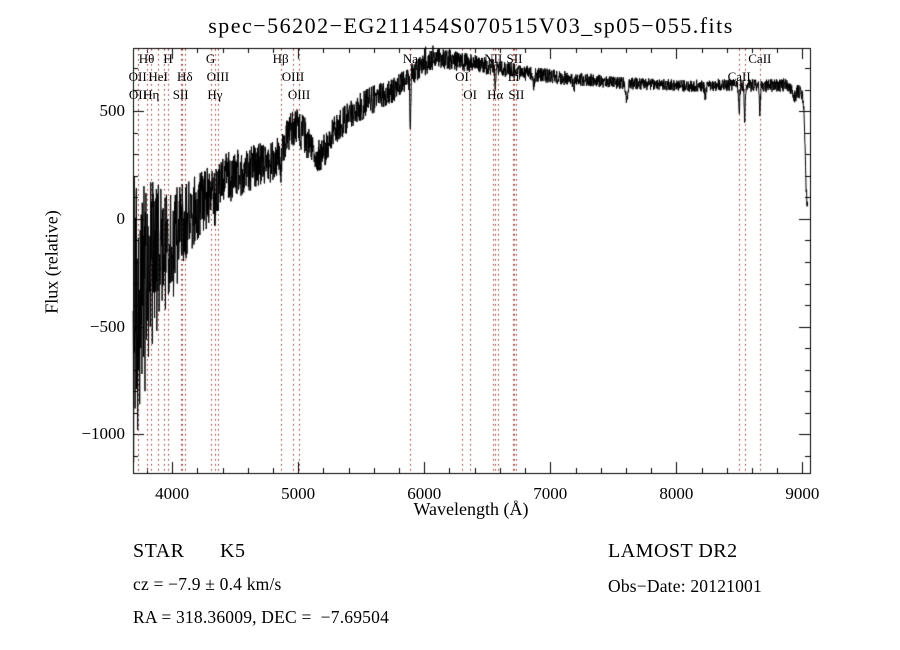 Image resolution: width=900 pixels, height=650 pixels. I want to click on ra-dec-text: RA = 318.36009, DEC = −7.69504, so click(261, 617).